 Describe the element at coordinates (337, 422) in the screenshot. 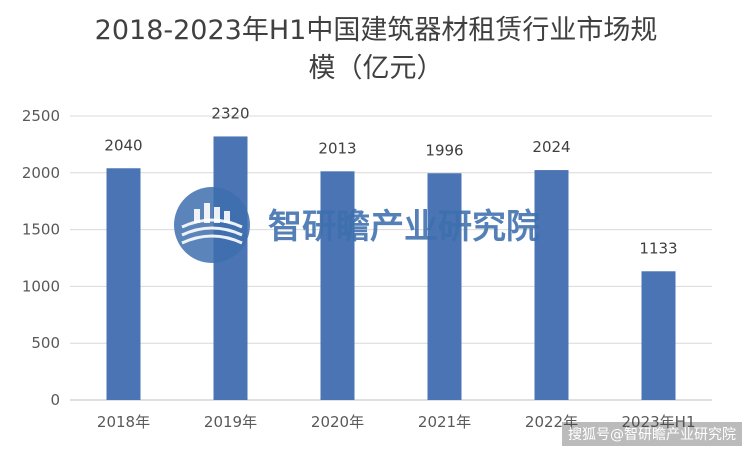

I see `x-tick-label: 2020年` at that location.